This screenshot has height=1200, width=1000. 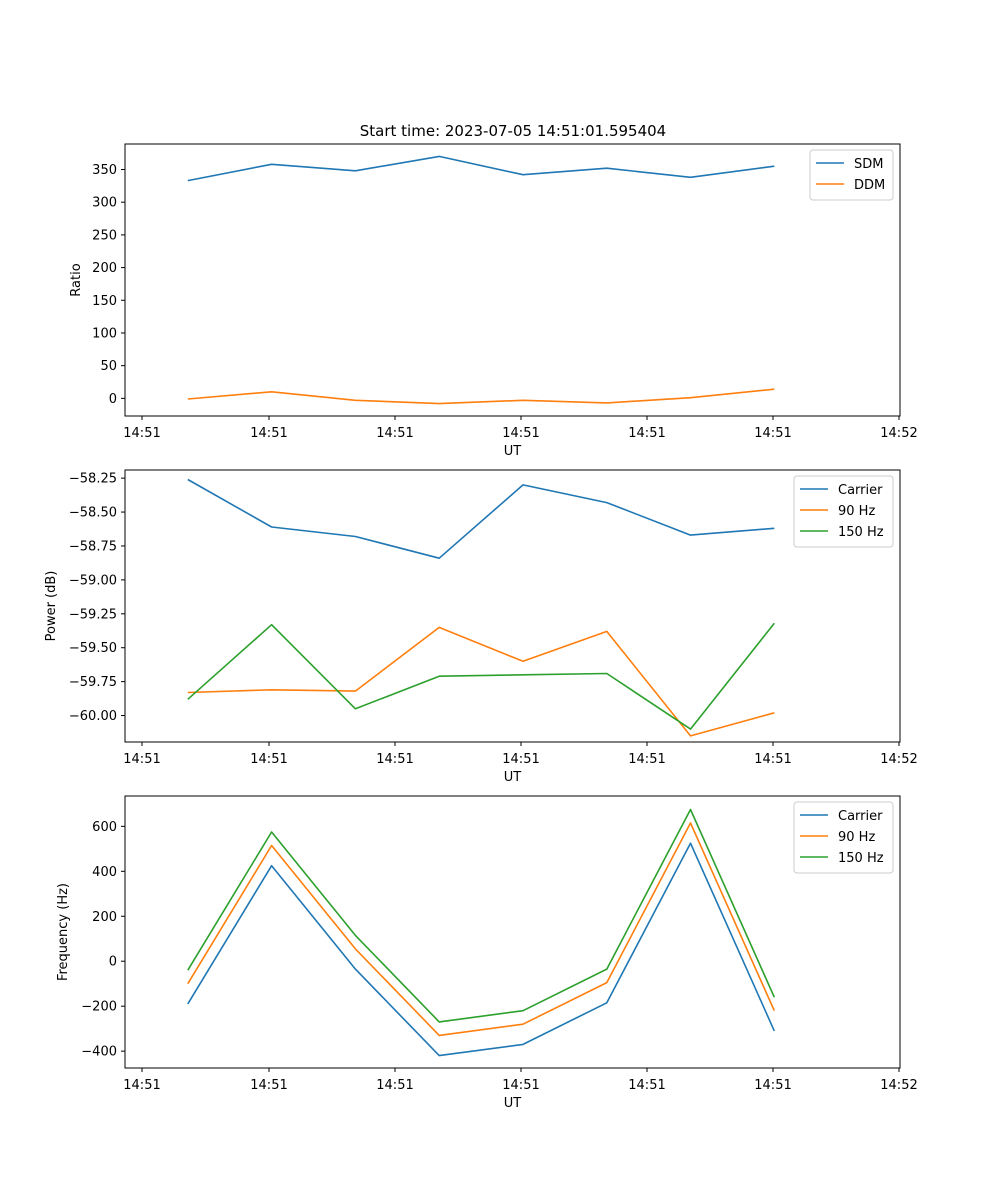 What do you see at coordinates (93, 546) in the screenshot?
I see `y-tick-label: −58.75` at bounding box center [93, 546].